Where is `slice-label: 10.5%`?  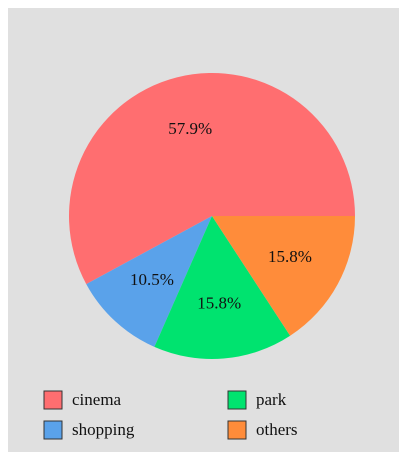 slice-label: 10.5% is located at coordinates (152, 279).